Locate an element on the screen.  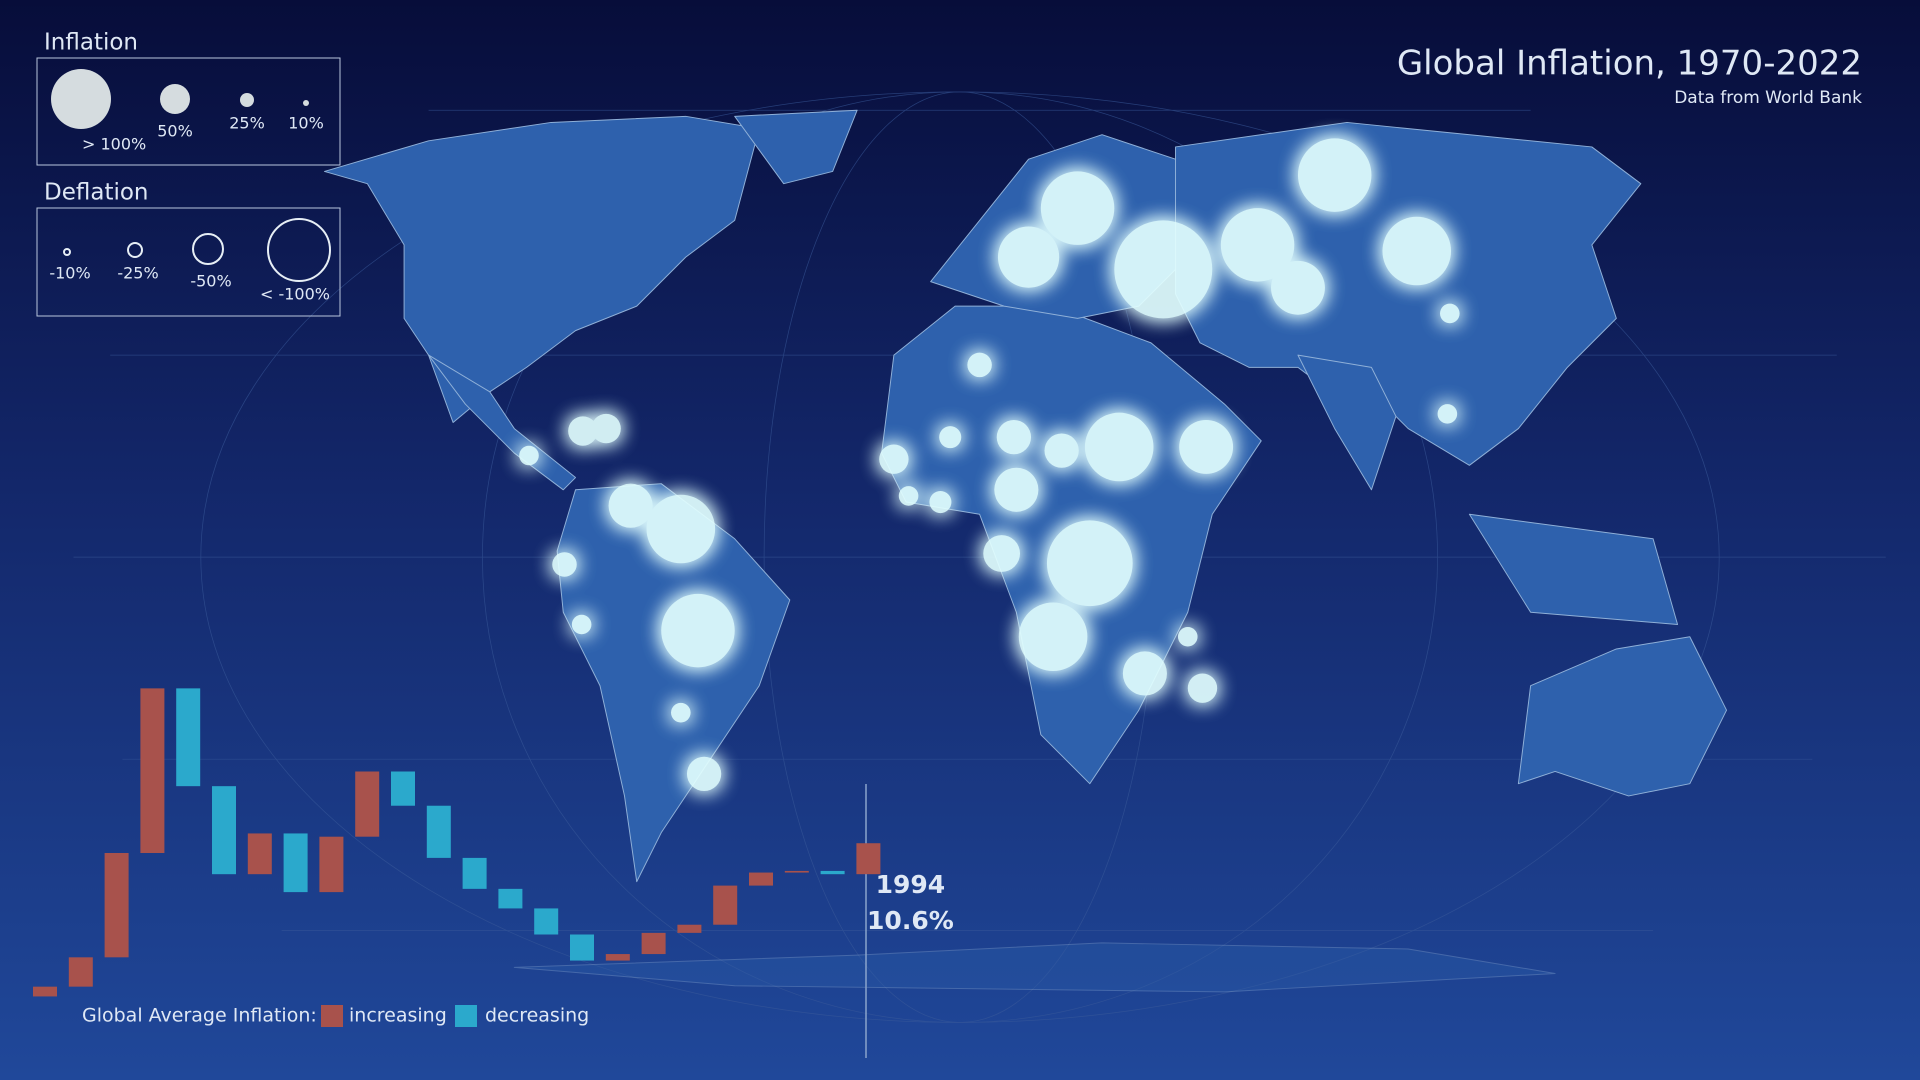
central-america is located at coordinates (502, 422).